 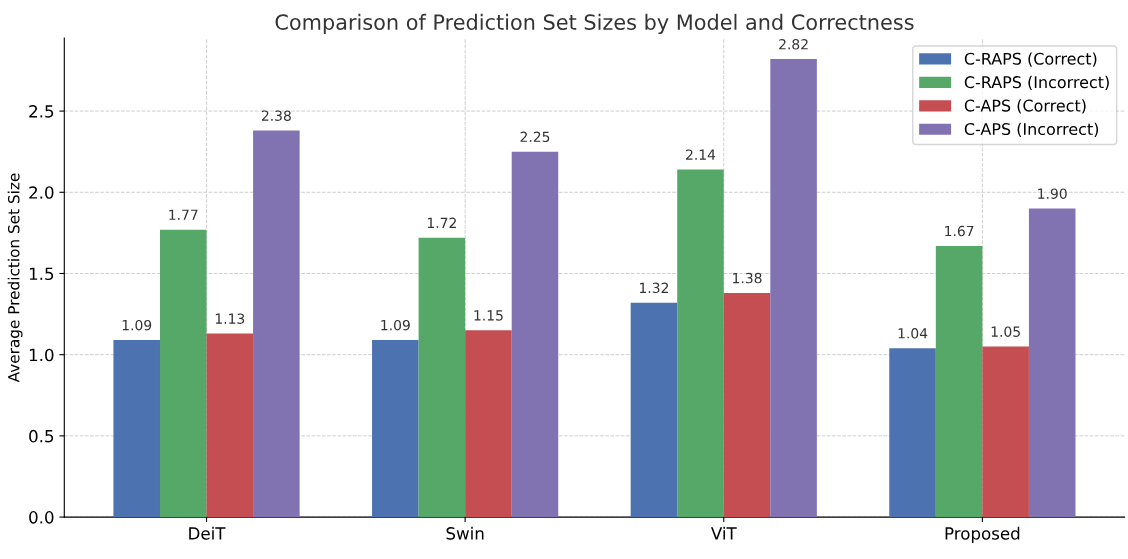 I want to click on chart-title: Comparison of Prediction Set Sizes by Model and Correctness, so click(x=594, y=24).